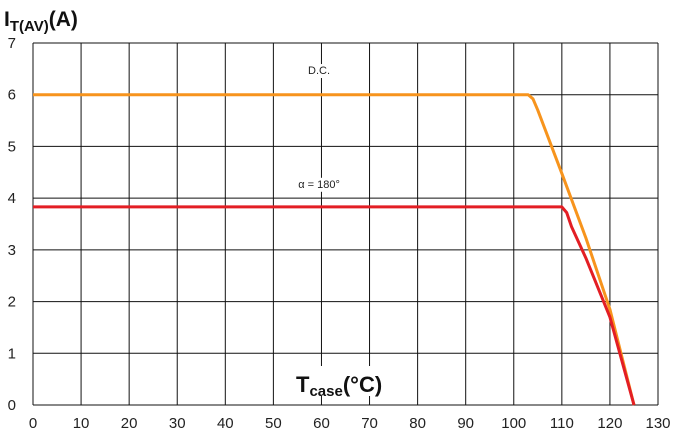 The width and height of the screenshot is (674, 434). I want to click on annotations: D.C. α = 180°, so click(319, 128).